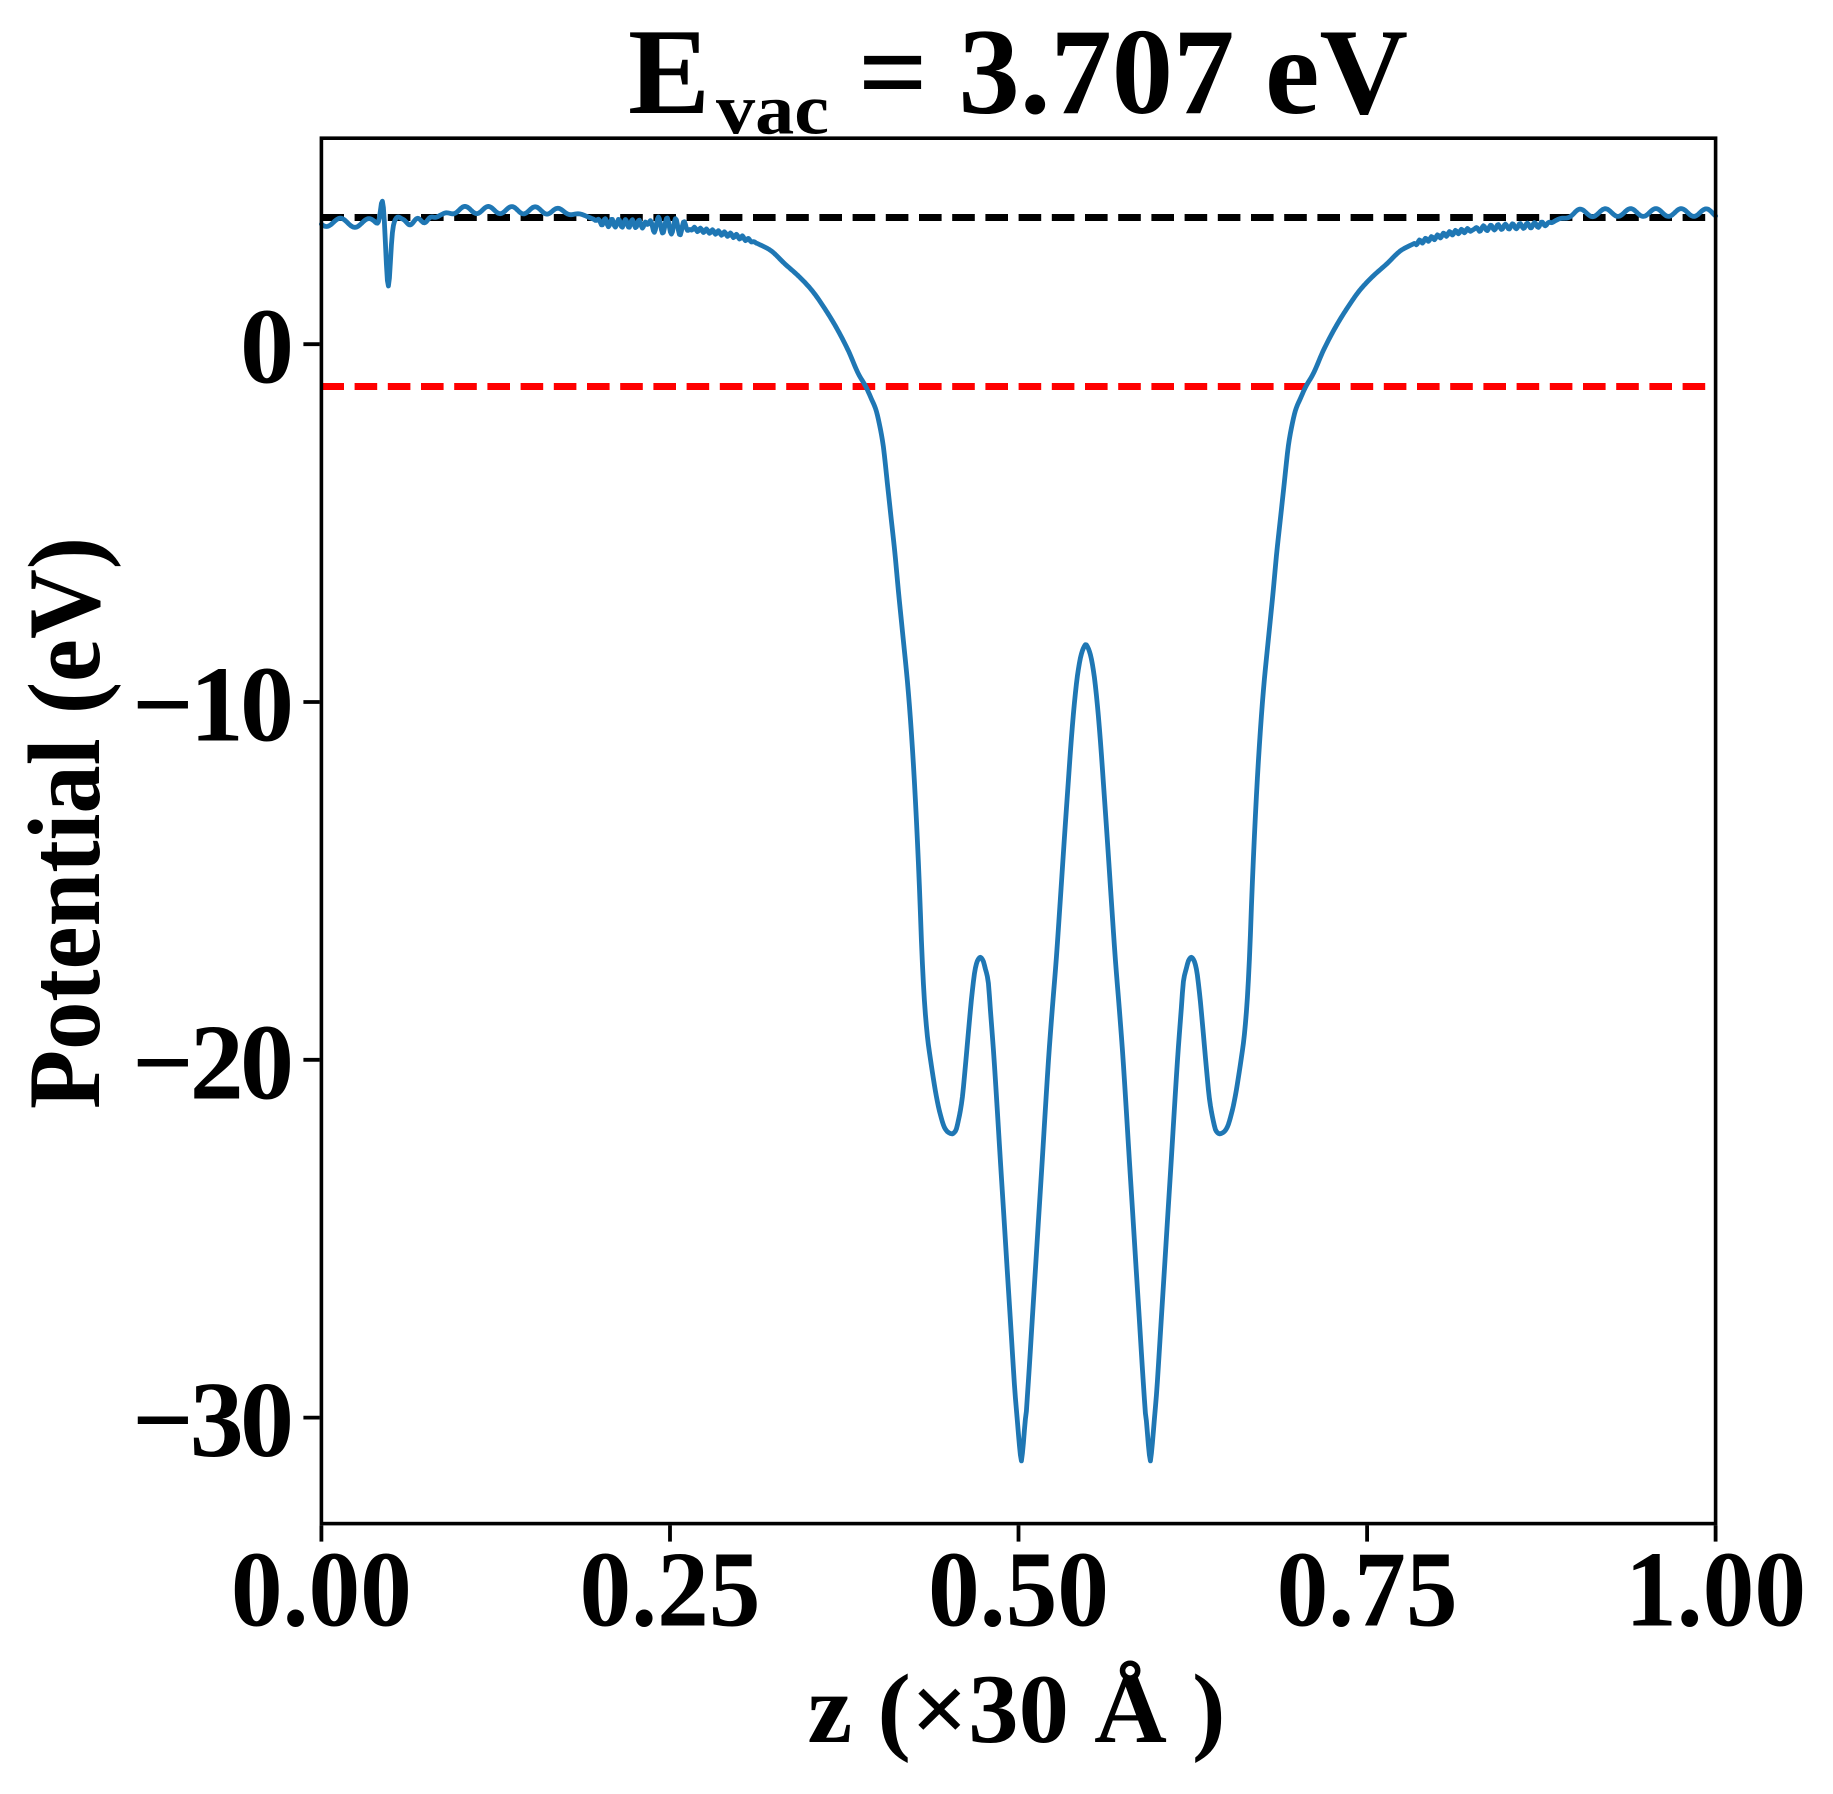 This screenshot has height=1794, width=1833. What do you see at coordinates (213, 1420) in the screenshot?
I see `svg-text: −30` at bounding box center [213, 1420].